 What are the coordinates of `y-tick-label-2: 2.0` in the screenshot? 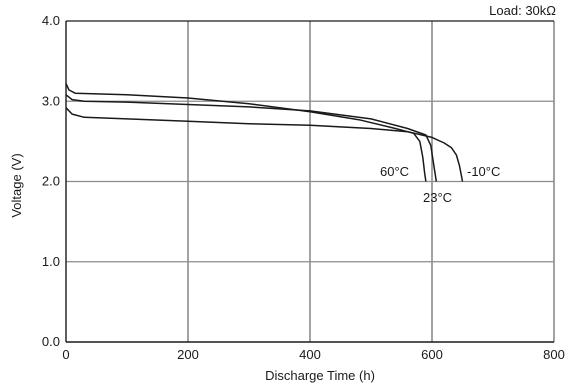 It's located at (51, 181).